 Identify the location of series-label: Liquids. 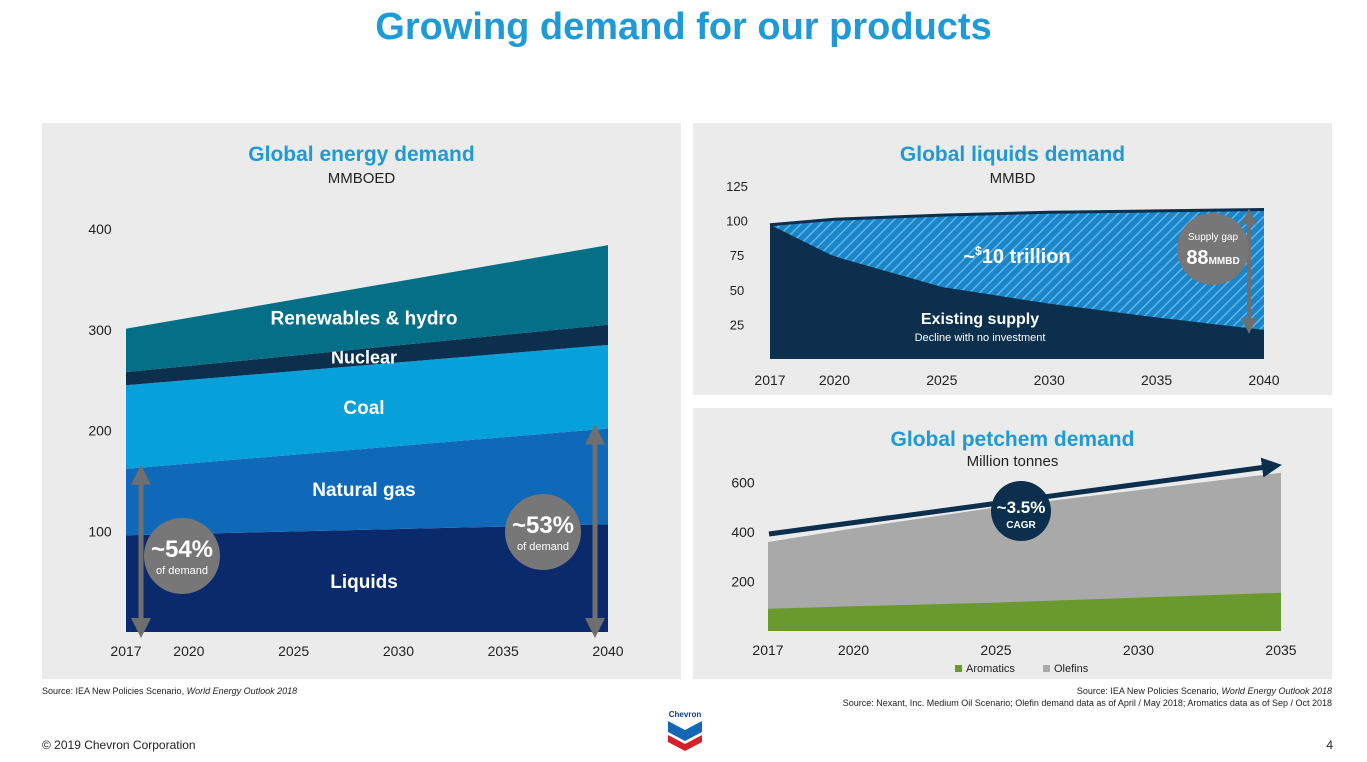
(364, 582).